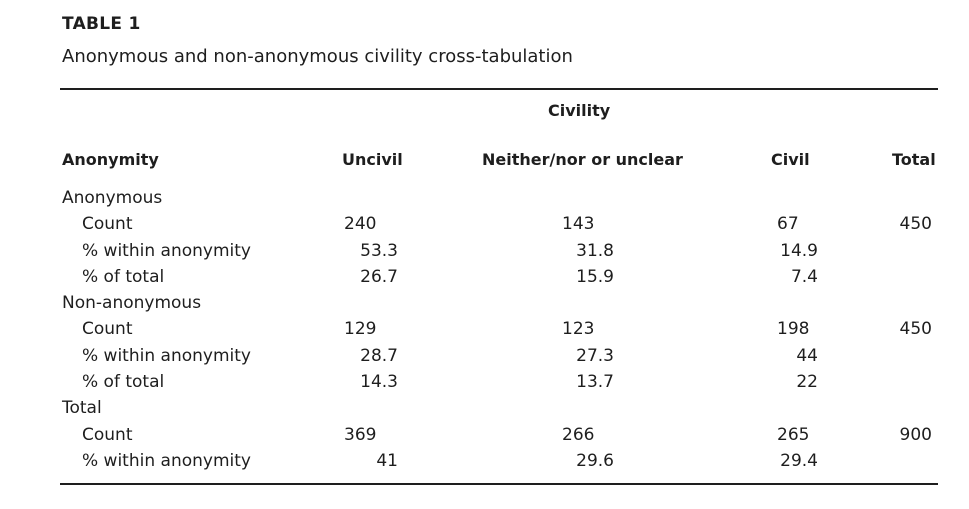  What do you see at coordinates (807, 355) in the screenshot?
I see `cell-civil: 44` at bounding box center [807, 355].